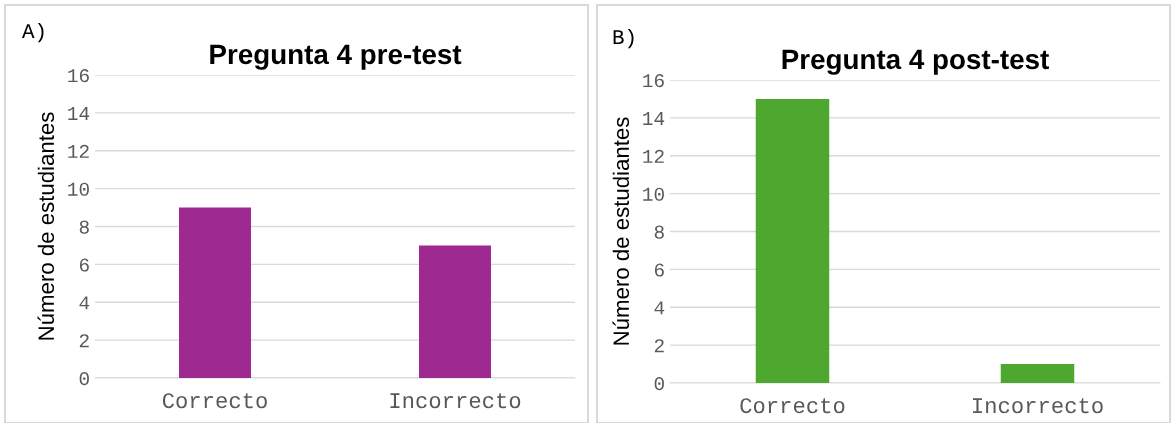 This screenshot has width=1172, height=423. Describe the element at coordinates (33, 32) in the screenshot. I see `text: A)` at that location.